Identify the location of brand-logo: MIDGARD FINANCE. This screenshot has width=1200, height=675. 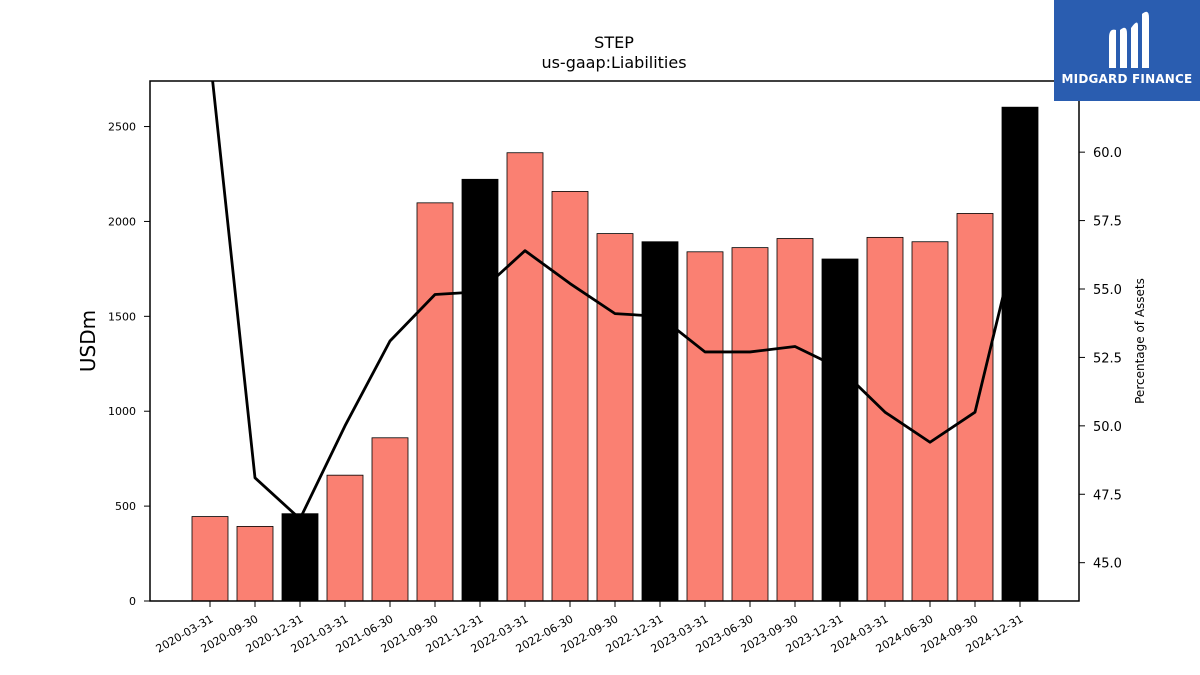
(1127, 50).